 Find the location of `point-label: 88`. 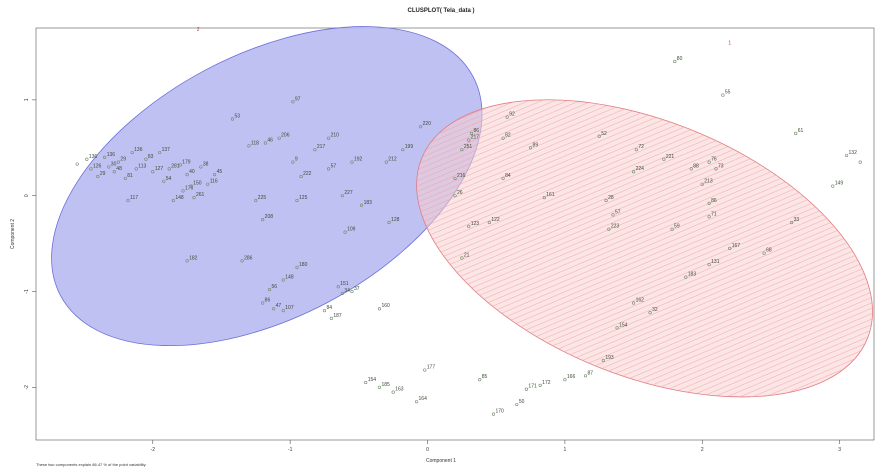

point-label: 88 is located at coordinates (696, 166).